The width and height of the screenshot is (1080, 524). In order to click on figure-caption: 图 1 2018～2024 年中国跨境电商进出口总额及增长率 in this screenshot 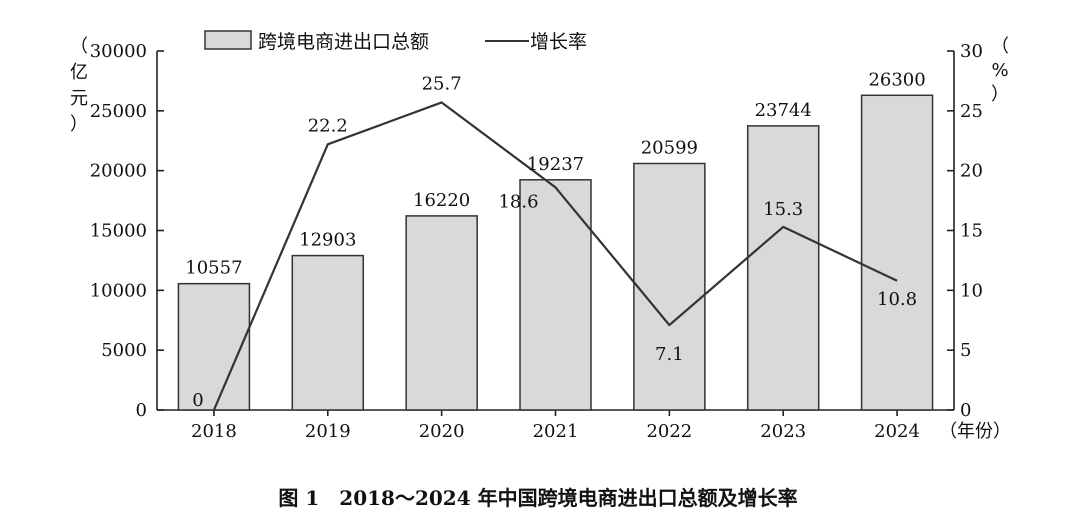, I will do `click(537, 498)`.